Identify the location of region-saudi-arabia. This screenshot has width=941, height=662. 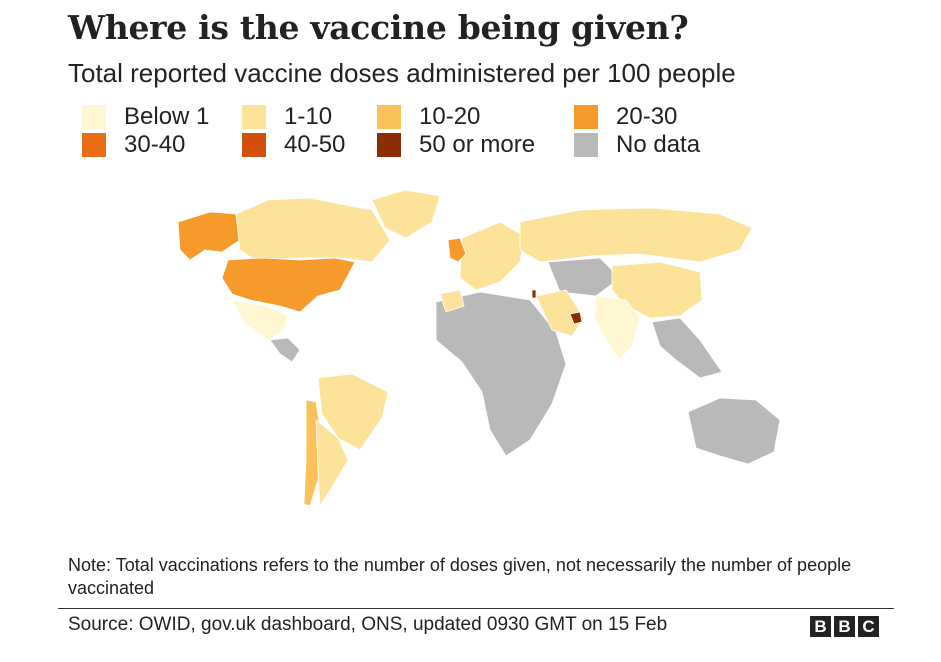
(560, 313).